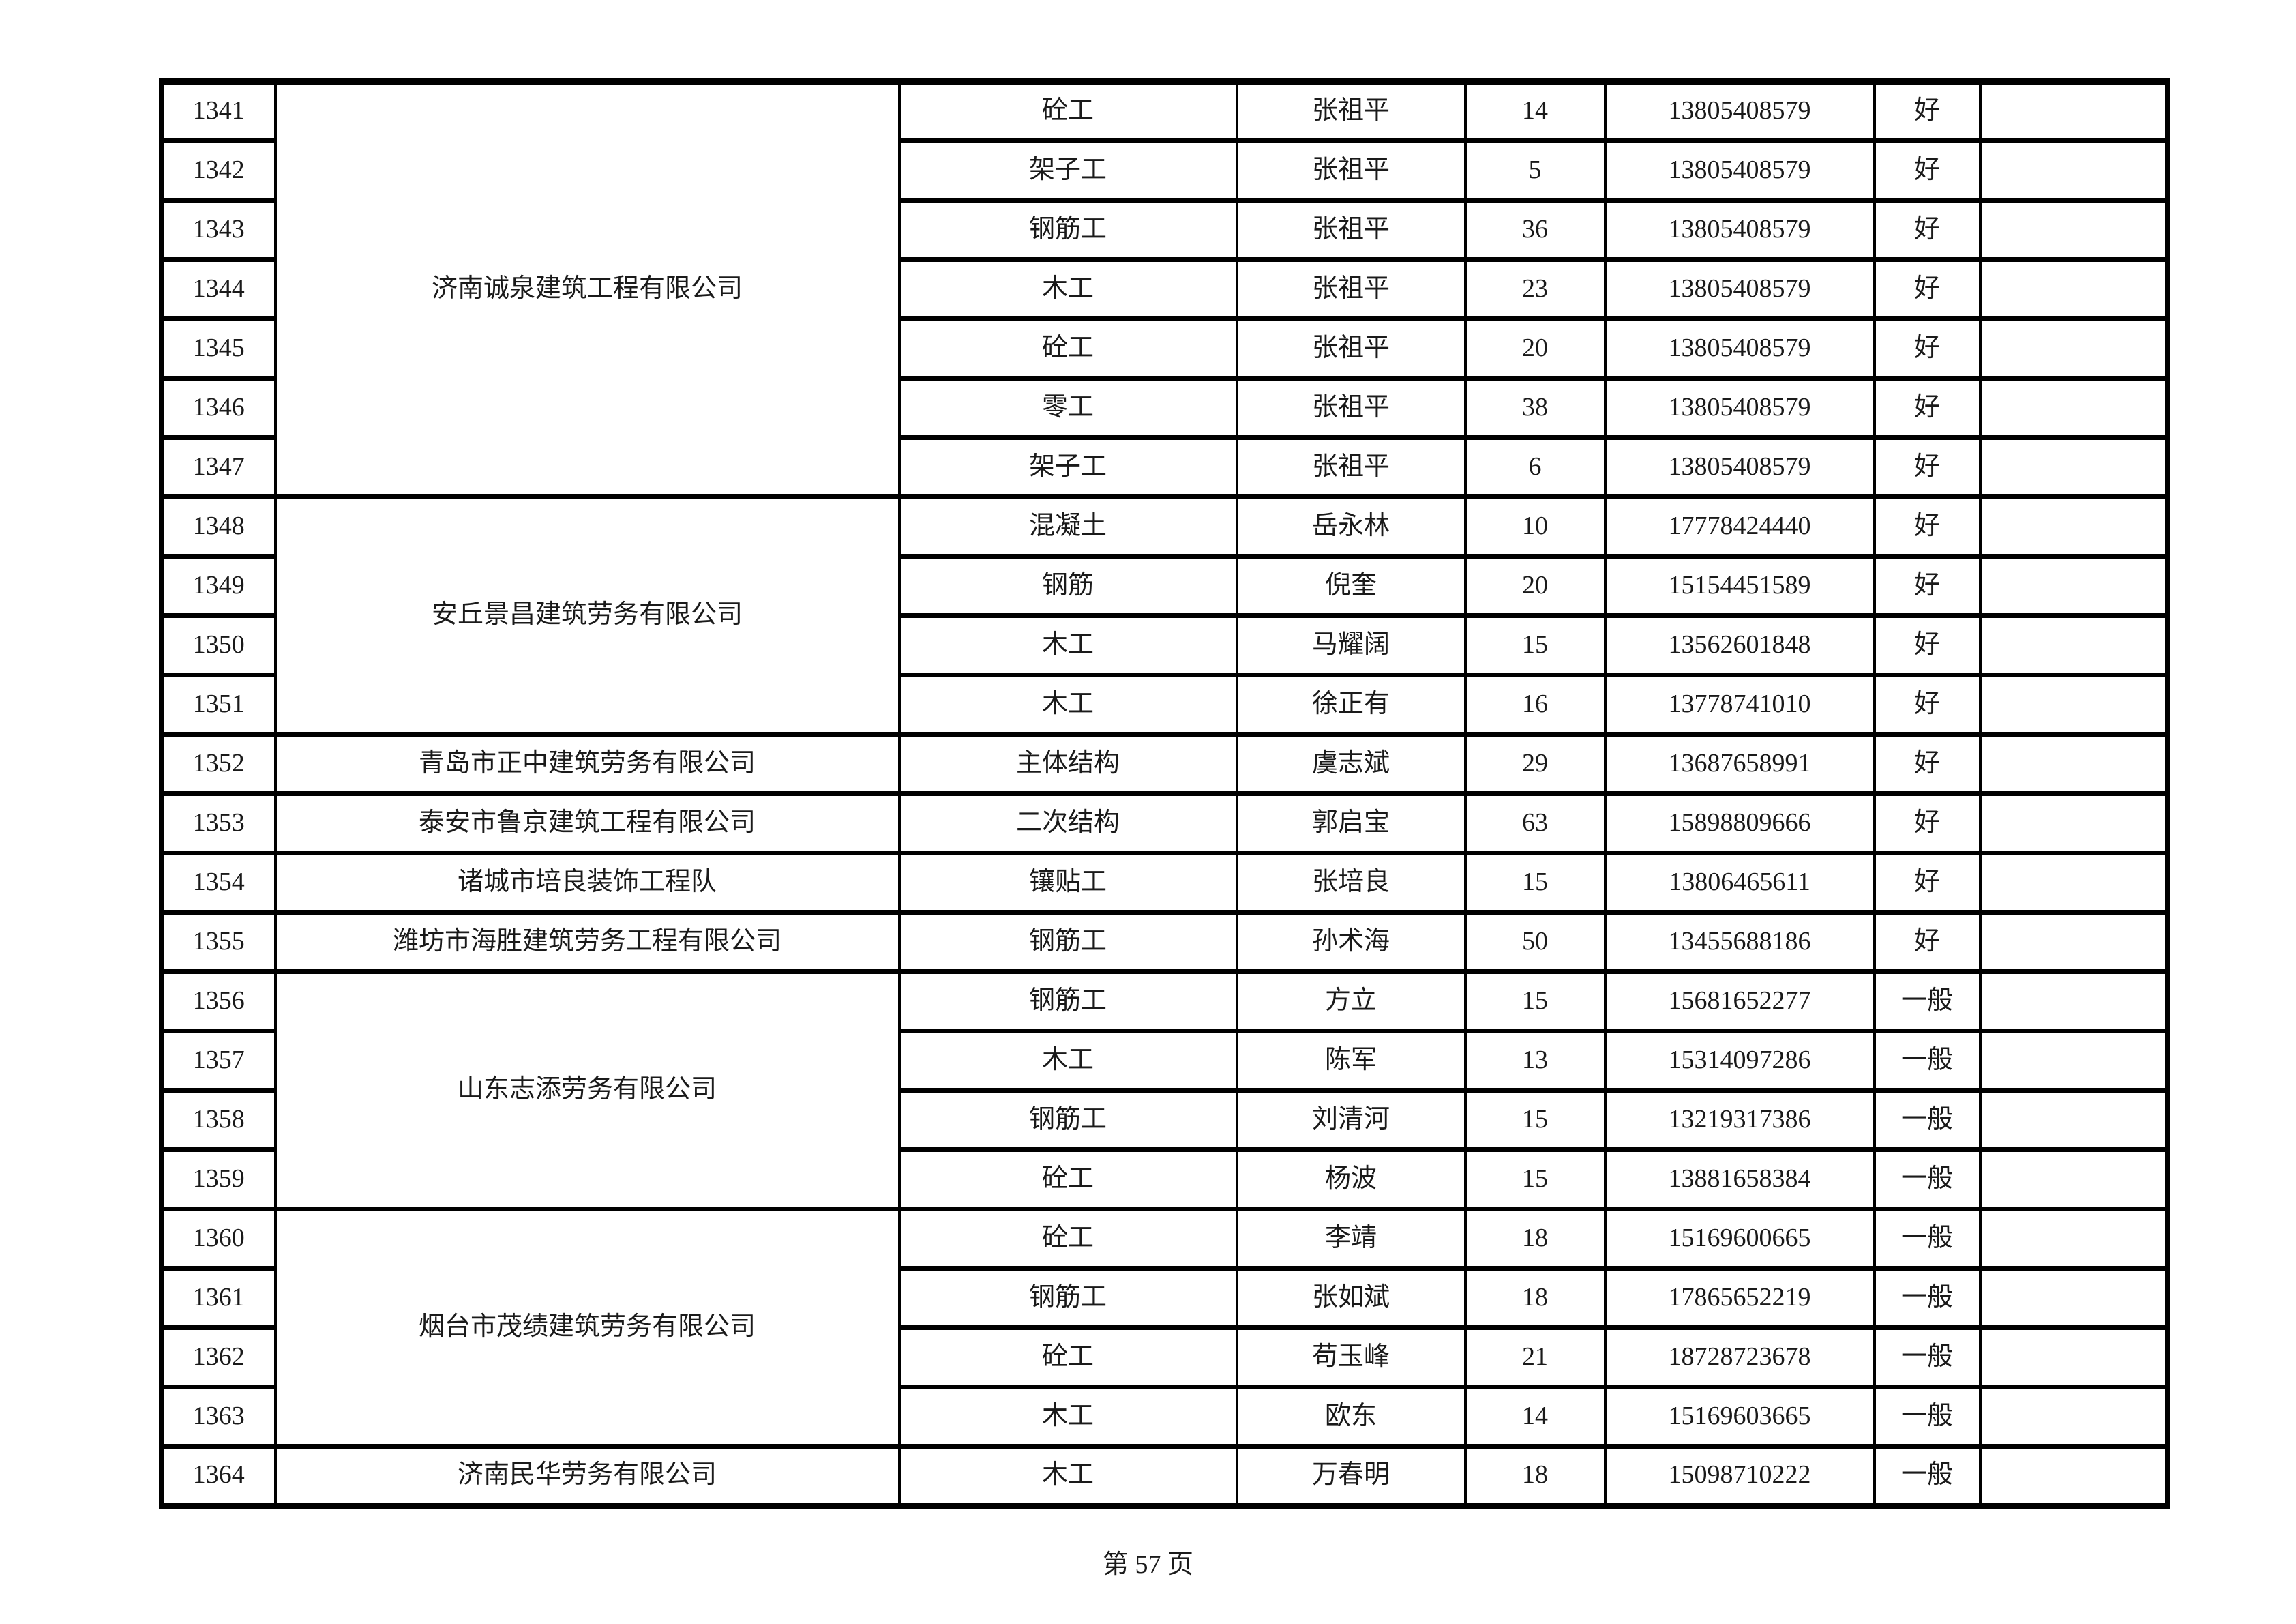 The image size is (2296, 1624). What do you see at coordinates (1067, 882) in the screenshot?
I see `work-type-cell: 镶贴工` at bounding box center [1067, 882].